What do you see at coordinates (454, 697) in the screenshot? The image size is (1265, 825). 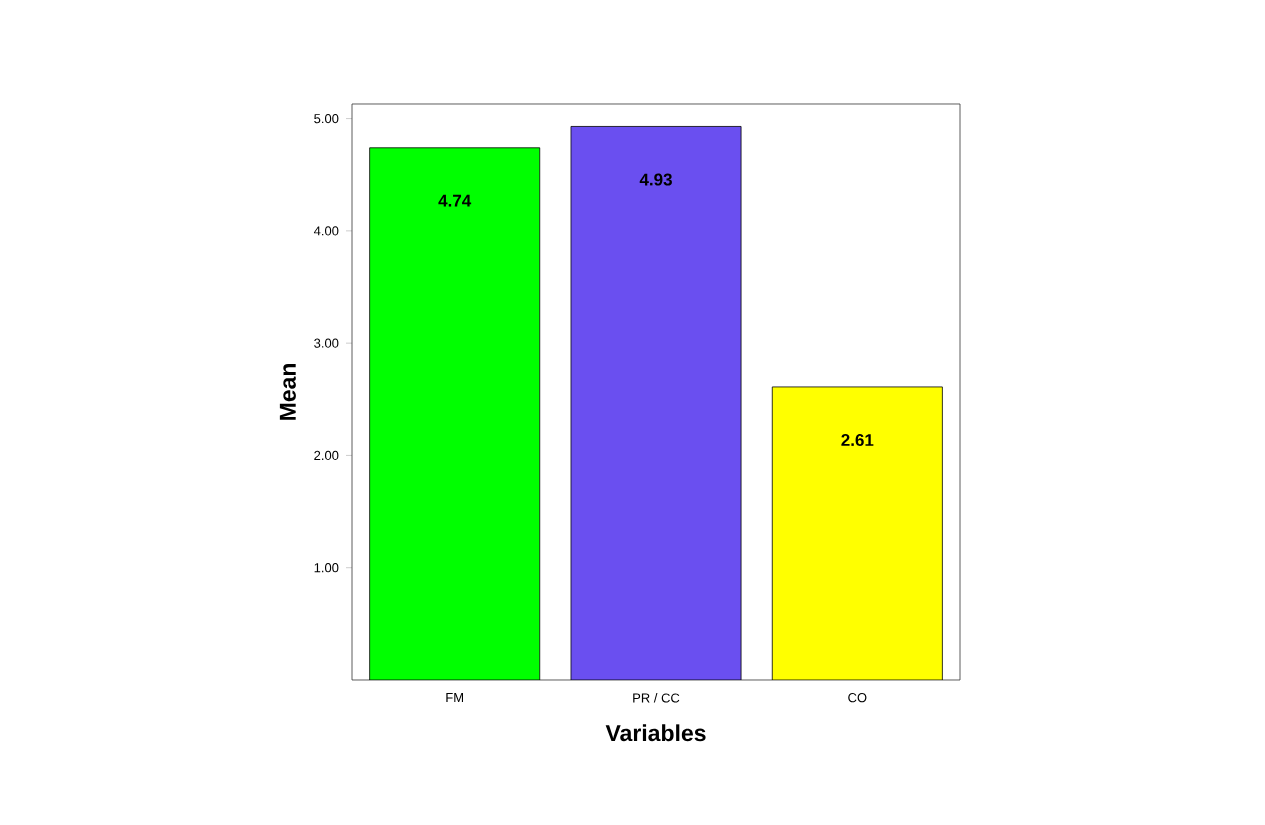 I see `x-tick-label: FM` at bounding box center [454, 697].